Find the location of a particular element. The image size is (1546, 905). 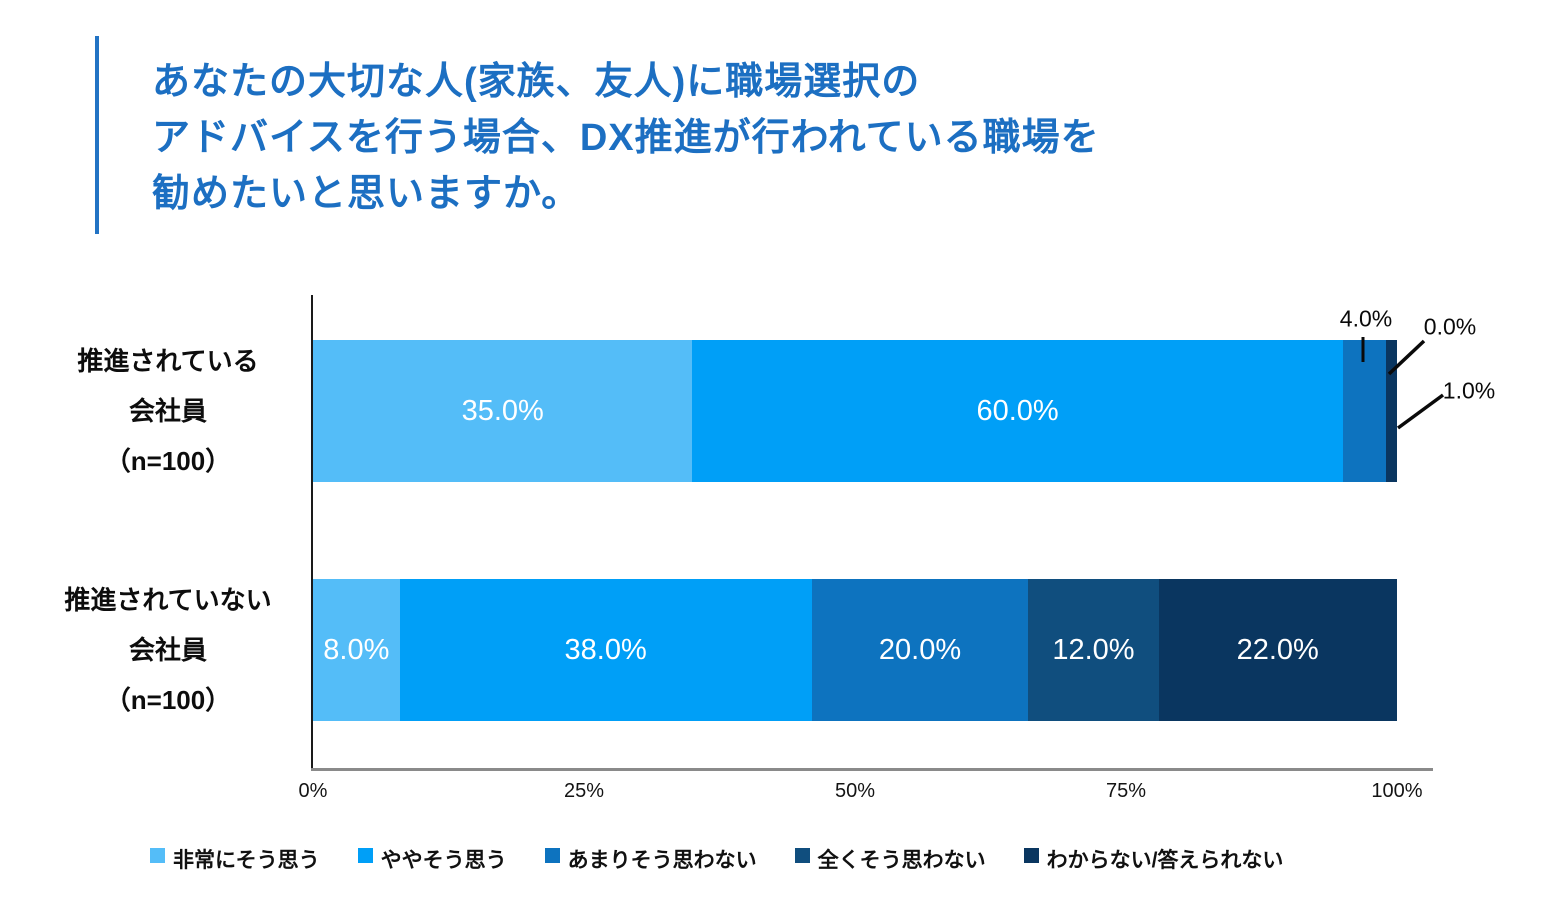

bar-segment: 38.0% is located at coordinates (605, 650).